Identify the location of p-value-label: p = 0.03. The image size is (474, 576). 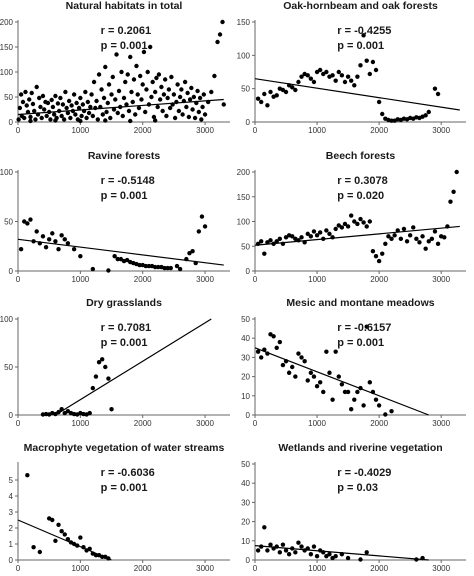
(357, 488).